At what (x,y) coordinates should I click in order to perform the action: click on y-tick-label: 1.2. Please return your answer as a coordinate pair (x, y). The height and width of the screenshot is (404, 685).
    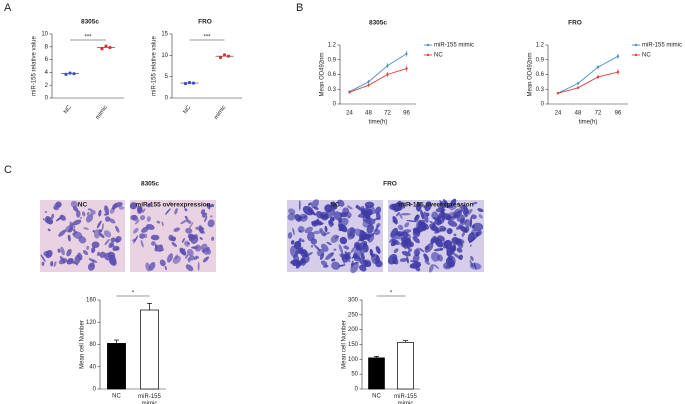
    Looking at the image, I should click on (332, 46).